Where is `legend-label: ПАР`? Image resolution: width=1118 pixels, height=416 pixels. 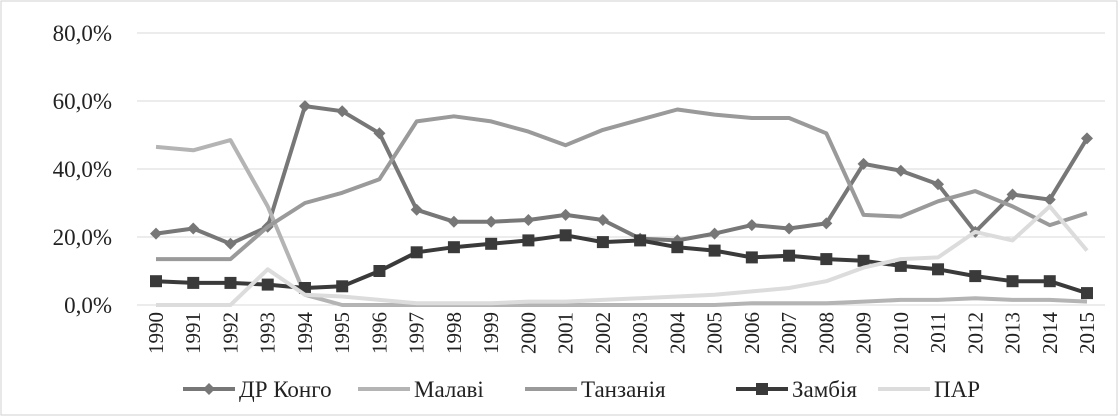 legend-label: ПАР is located at coordinates (957, 389).